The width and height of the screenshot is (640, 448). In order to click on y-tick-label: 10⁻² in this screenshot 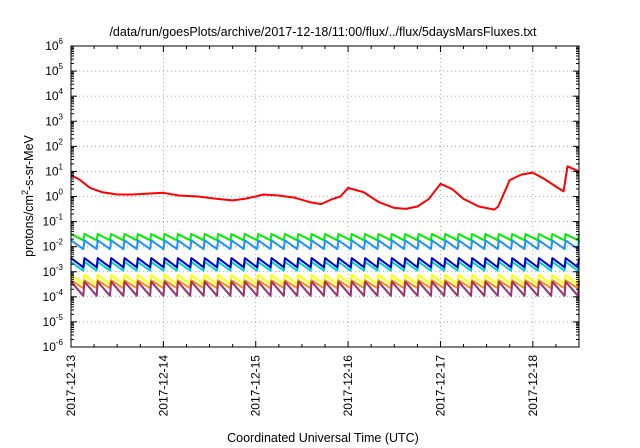, I will do `click(53, 246)`.